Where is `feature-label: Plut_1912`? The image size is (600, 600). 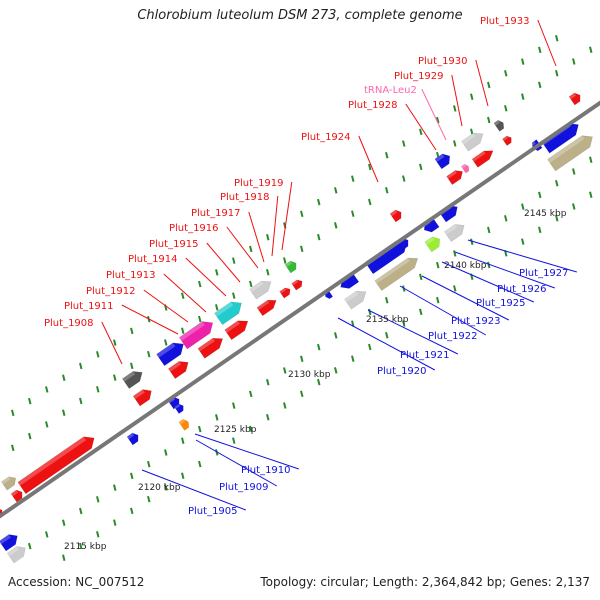
feature-label: Plut_1912 is located at coordinates (111, 291).